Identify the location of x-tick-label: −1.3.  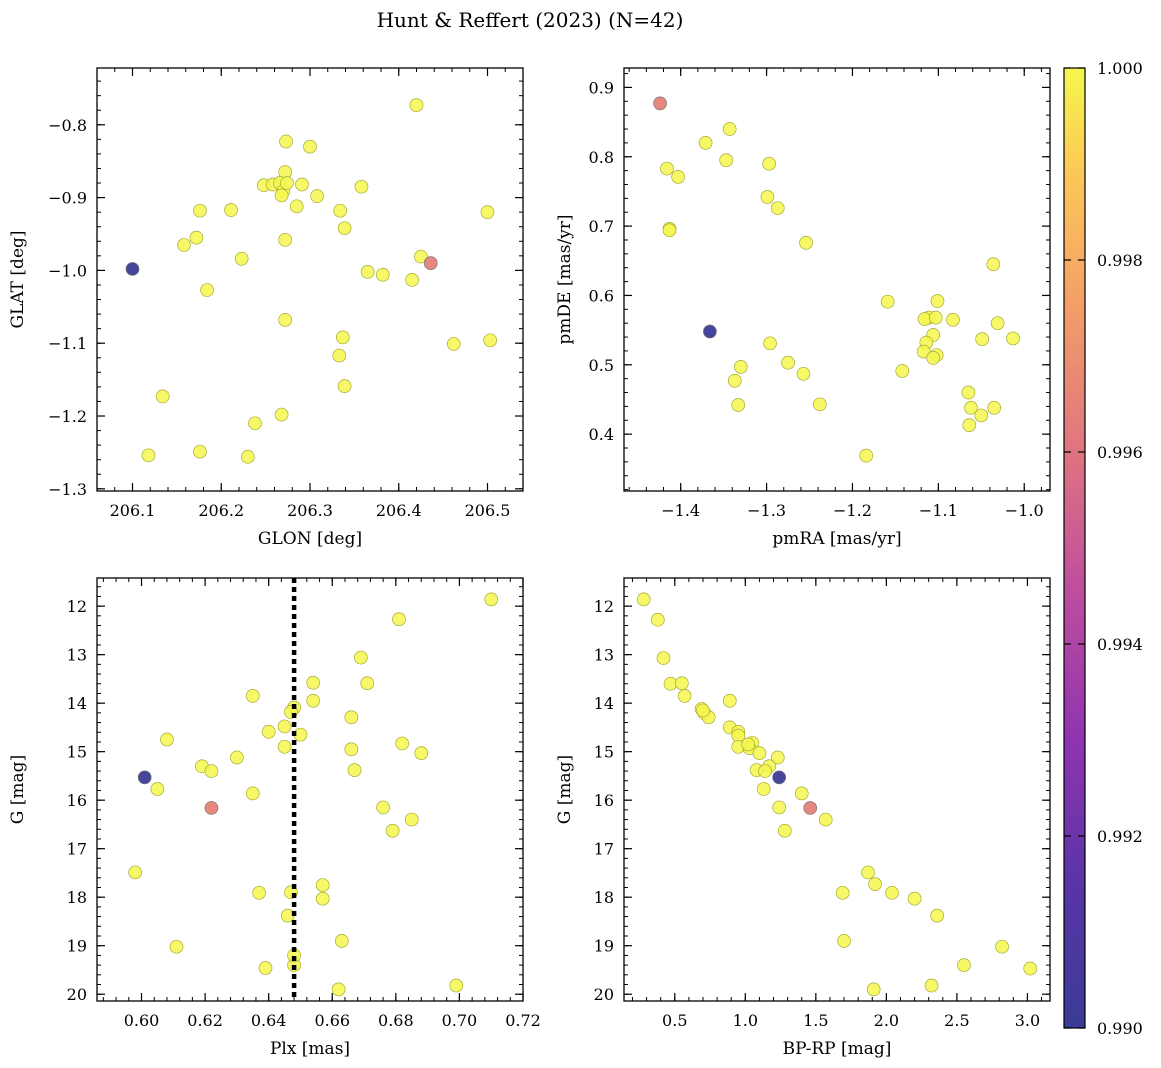
(766, 510).